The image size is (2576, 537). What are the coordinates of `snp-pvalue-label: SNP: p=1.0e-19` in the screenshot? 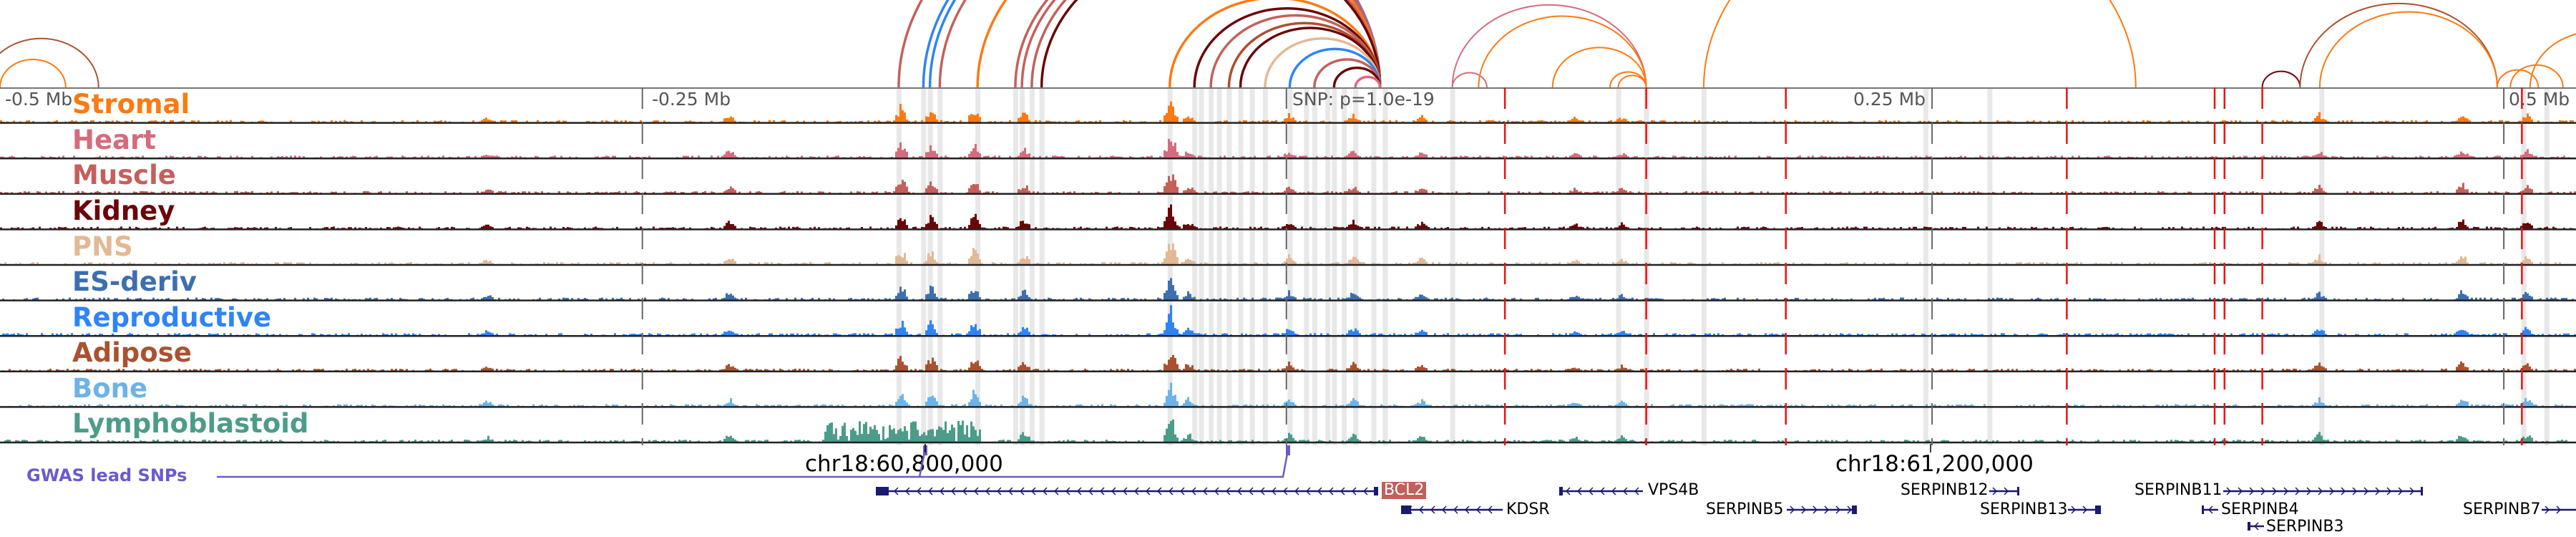 It's located at (1363, 99).